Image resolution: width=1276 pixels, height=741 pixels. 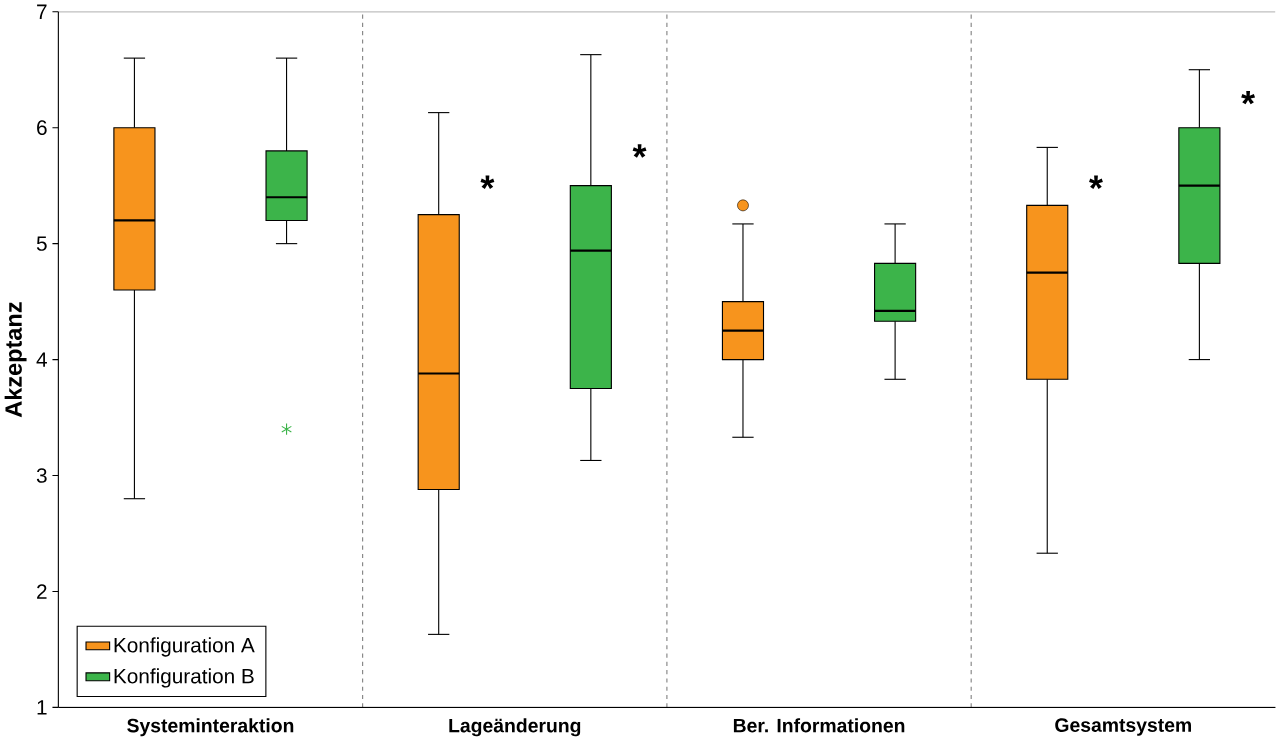 What do you see at coordinates (515, 727) in the screenshot?
I see `x-tick-label: Lageänderung` at bounding box center [515, 727].